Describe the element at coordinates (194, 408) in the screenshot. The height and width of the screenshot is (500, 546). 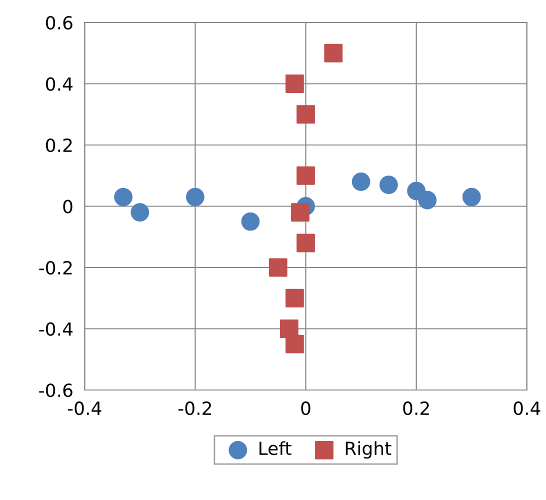
I see `x-tick-label: -0.2` at that location.